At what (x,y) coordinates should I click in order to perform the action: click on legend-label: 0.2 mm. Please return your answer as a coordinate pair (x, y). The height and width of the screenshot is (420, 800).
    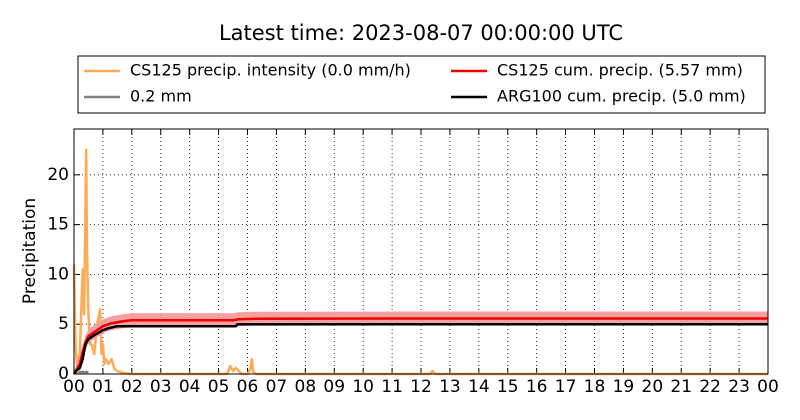
    Looking at the image, I should click on (161, 96).